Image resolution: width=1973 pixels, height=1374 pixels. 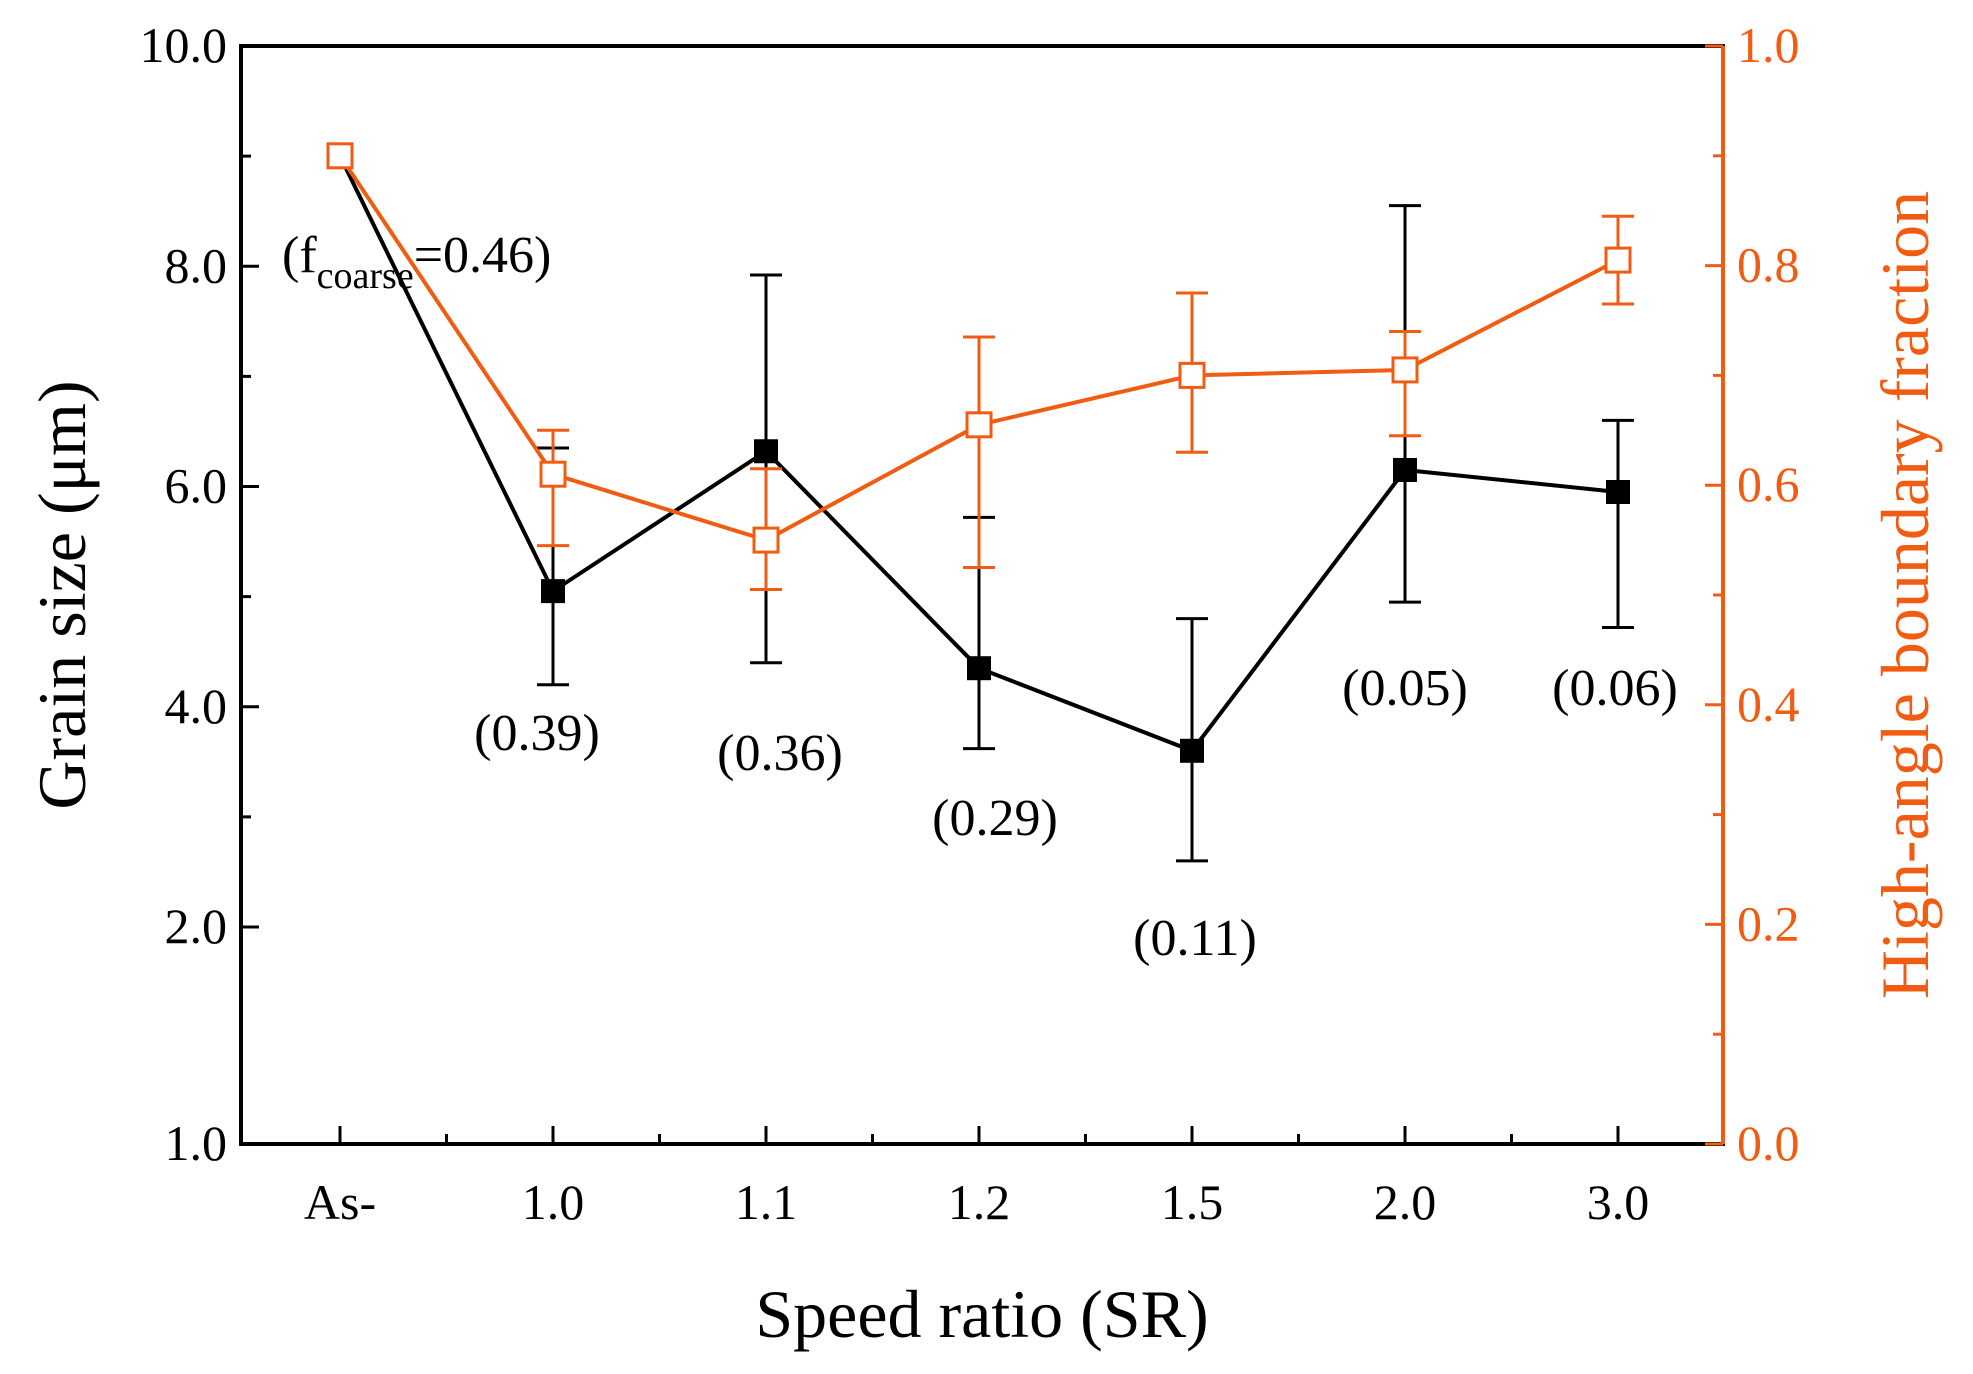 I want to click on x-tick-label: 1.0, so click(x=553, y=1202).